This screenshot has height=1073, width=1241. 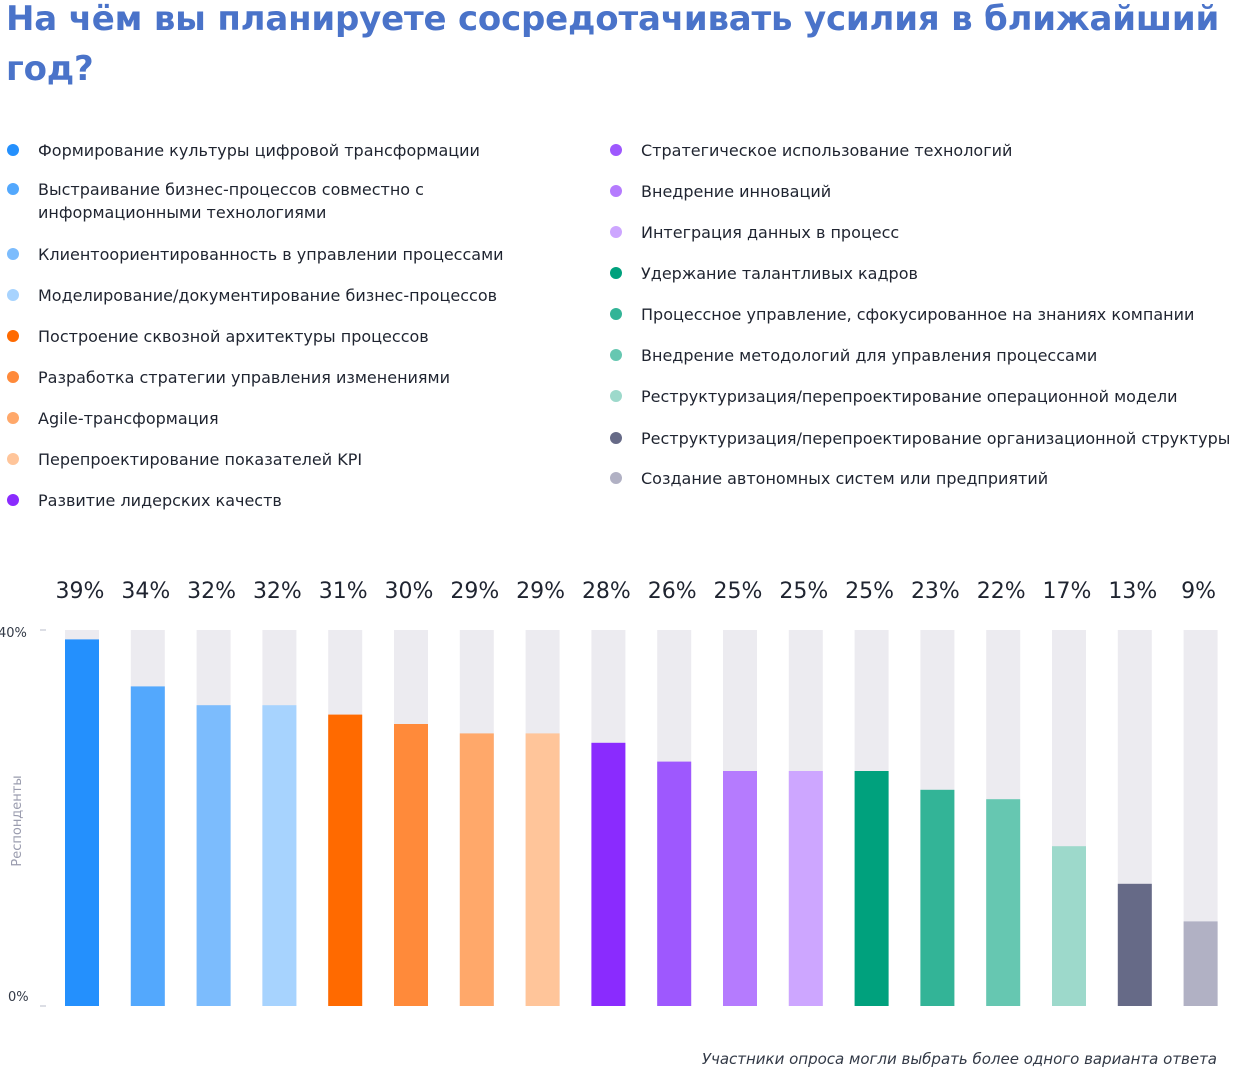 What do you see at coordinates (935, 591) in the screenshot?
I see `bar-value-label: 23%` at bounding box center [935, 591].